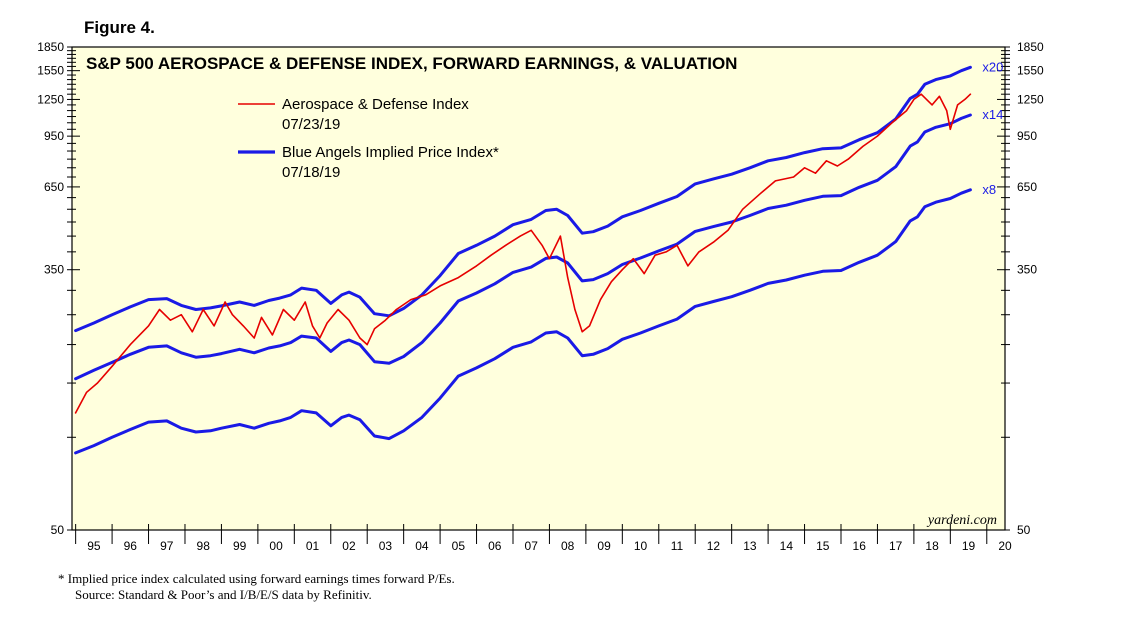 The height and width of the screenshot is (621, 1138). Describe the element at coordinates (641, 546) in the screenshot. I see `x-tick-label: 10` at that location.